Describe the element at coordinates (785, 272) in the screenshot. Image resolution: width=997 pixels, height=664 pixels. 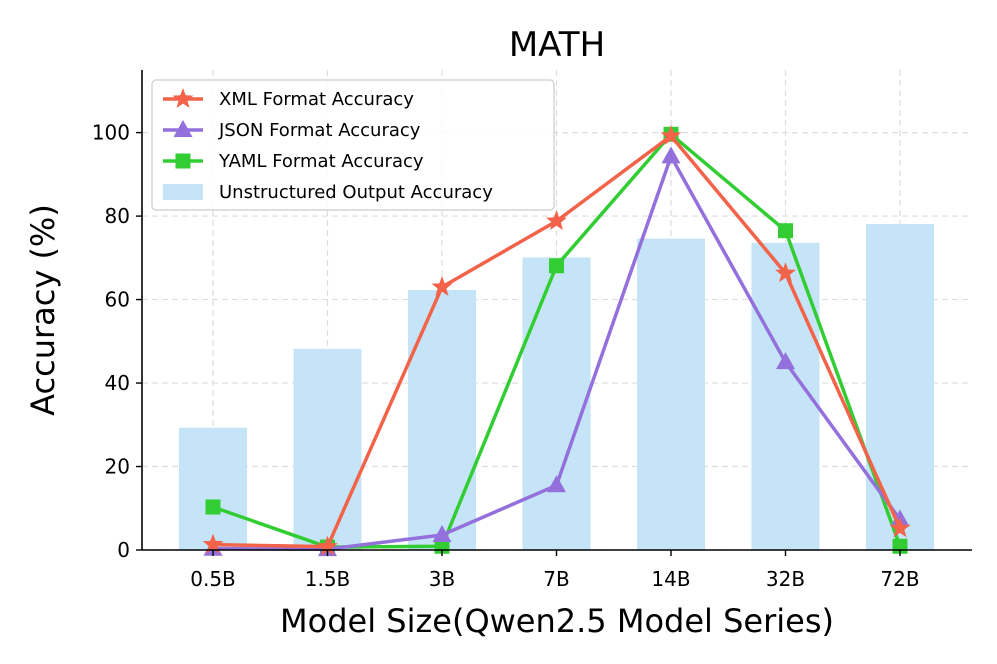
I see `point-star-32B` at that location.